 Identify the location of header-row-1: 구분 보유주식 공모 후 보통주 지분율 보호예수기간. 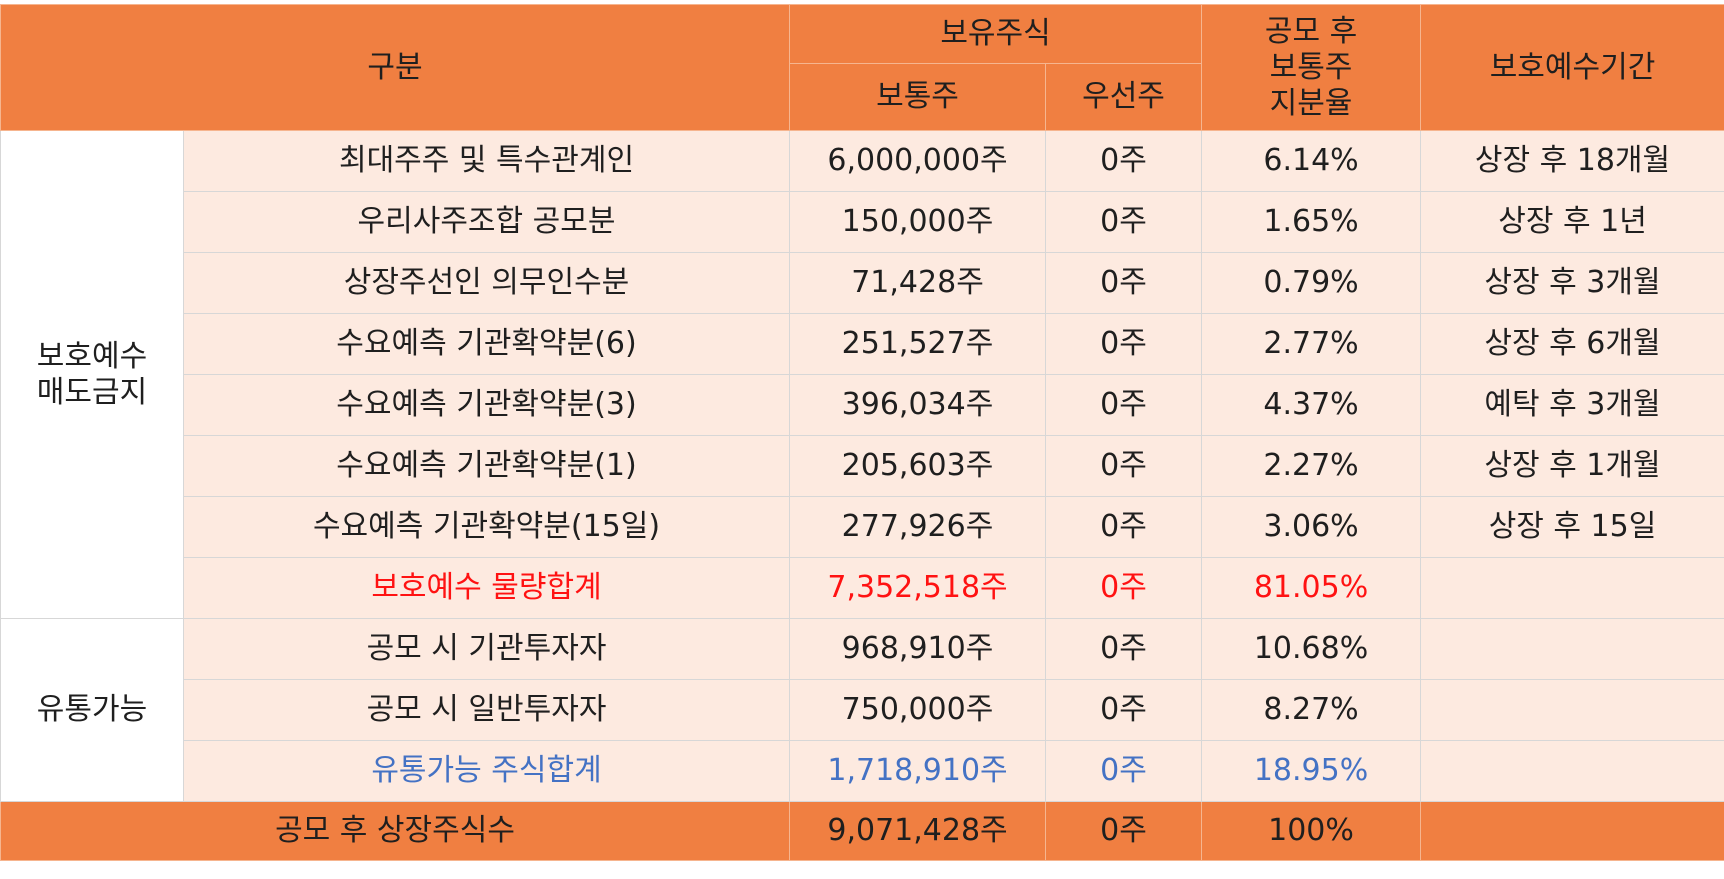
(862, 67).